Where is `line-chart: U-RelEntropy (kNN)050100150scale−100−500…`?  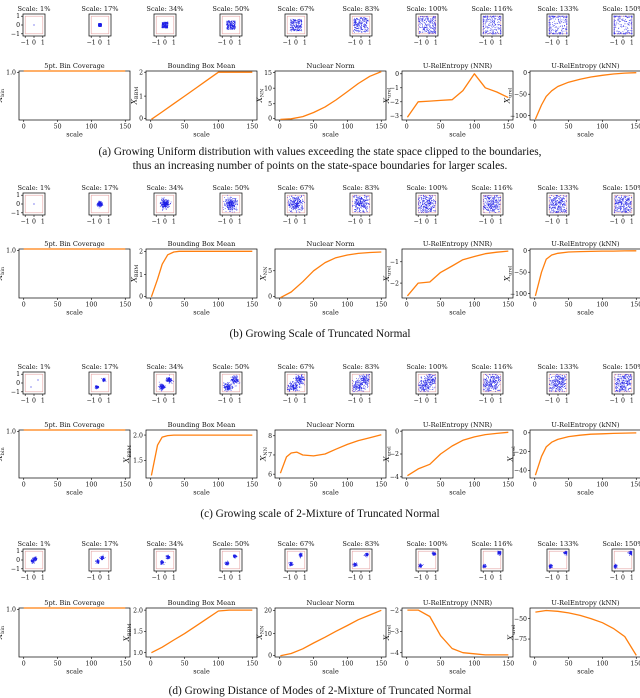
line-chart: U-RelEntropy (kNN)050100150scale−100−500… is located at coordinates (571, 278).